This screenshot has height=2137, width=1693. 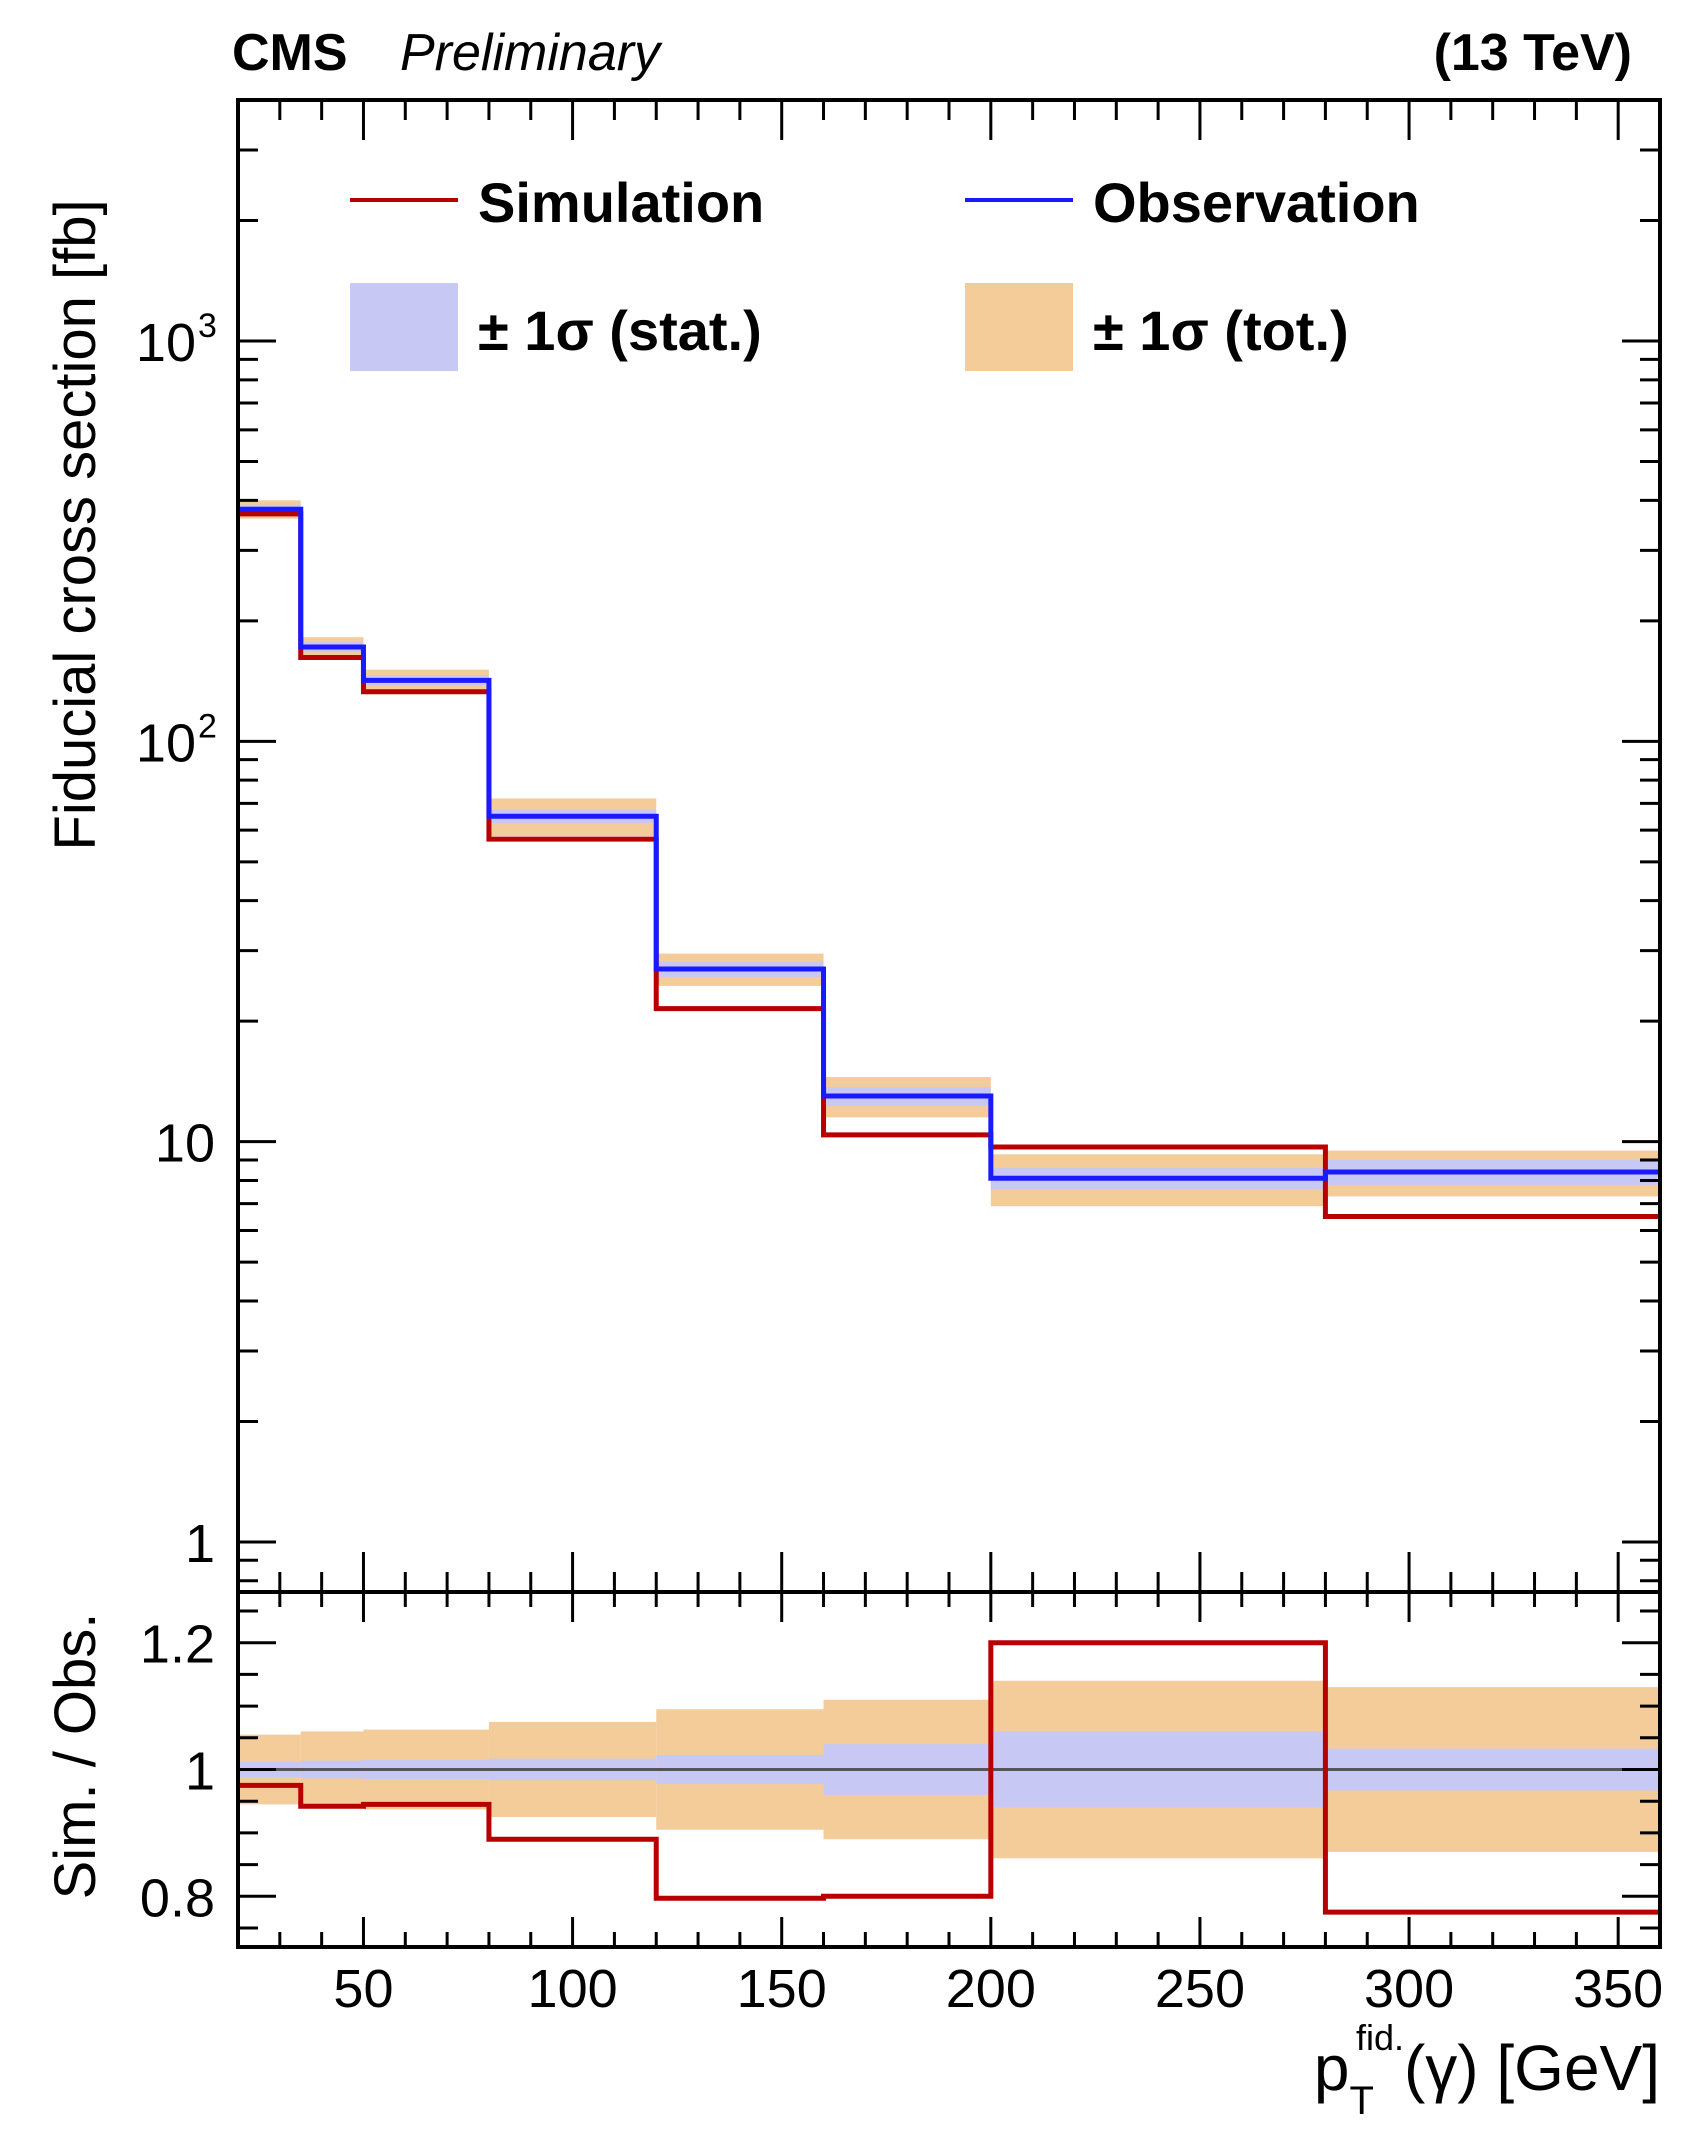 What do you see at coordinates (200, 1772) in the screenshot?
I see `ratio-y-tick-label: 1` at bounding box center [200, 1772].